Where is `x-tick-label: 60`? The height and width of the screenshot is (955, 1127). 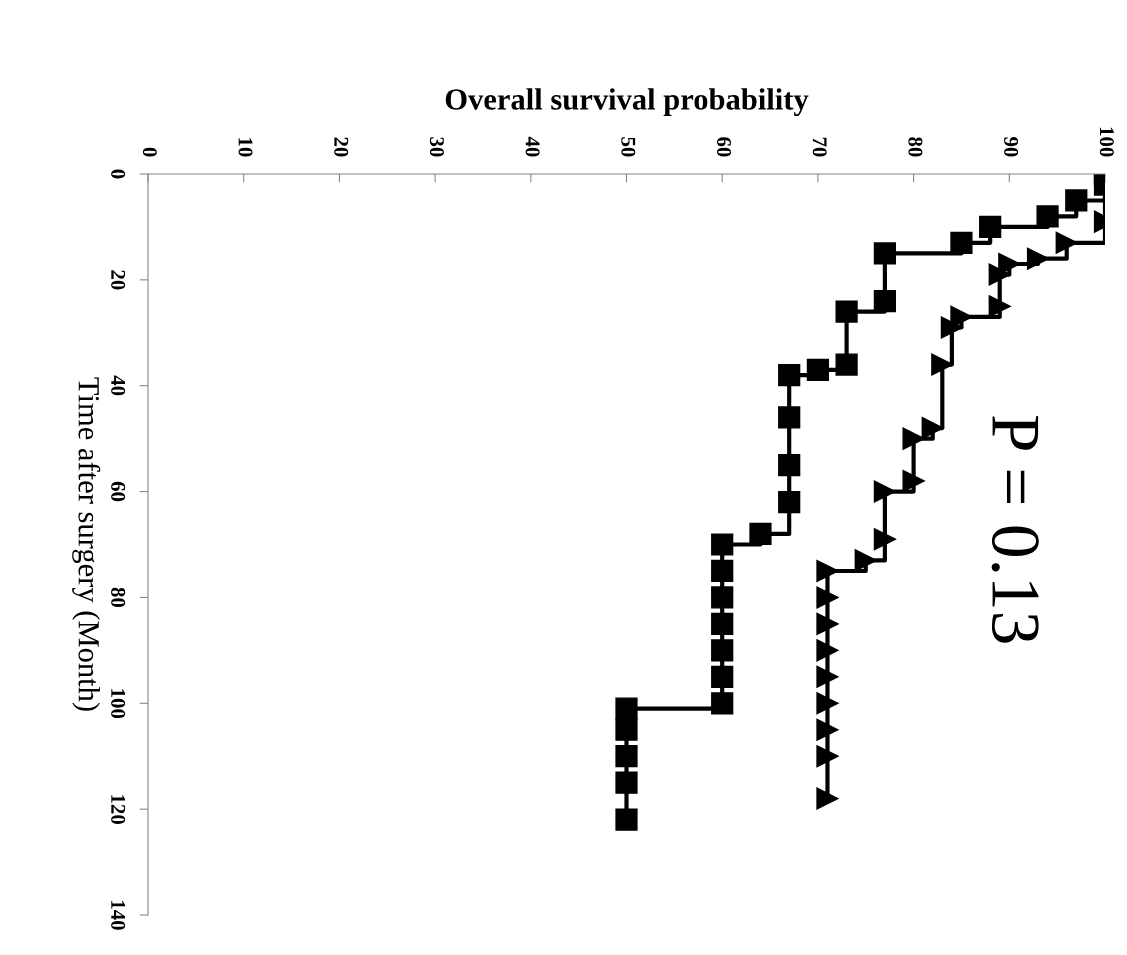 x-tick-label: 60 is located at coordinates (724, 147).